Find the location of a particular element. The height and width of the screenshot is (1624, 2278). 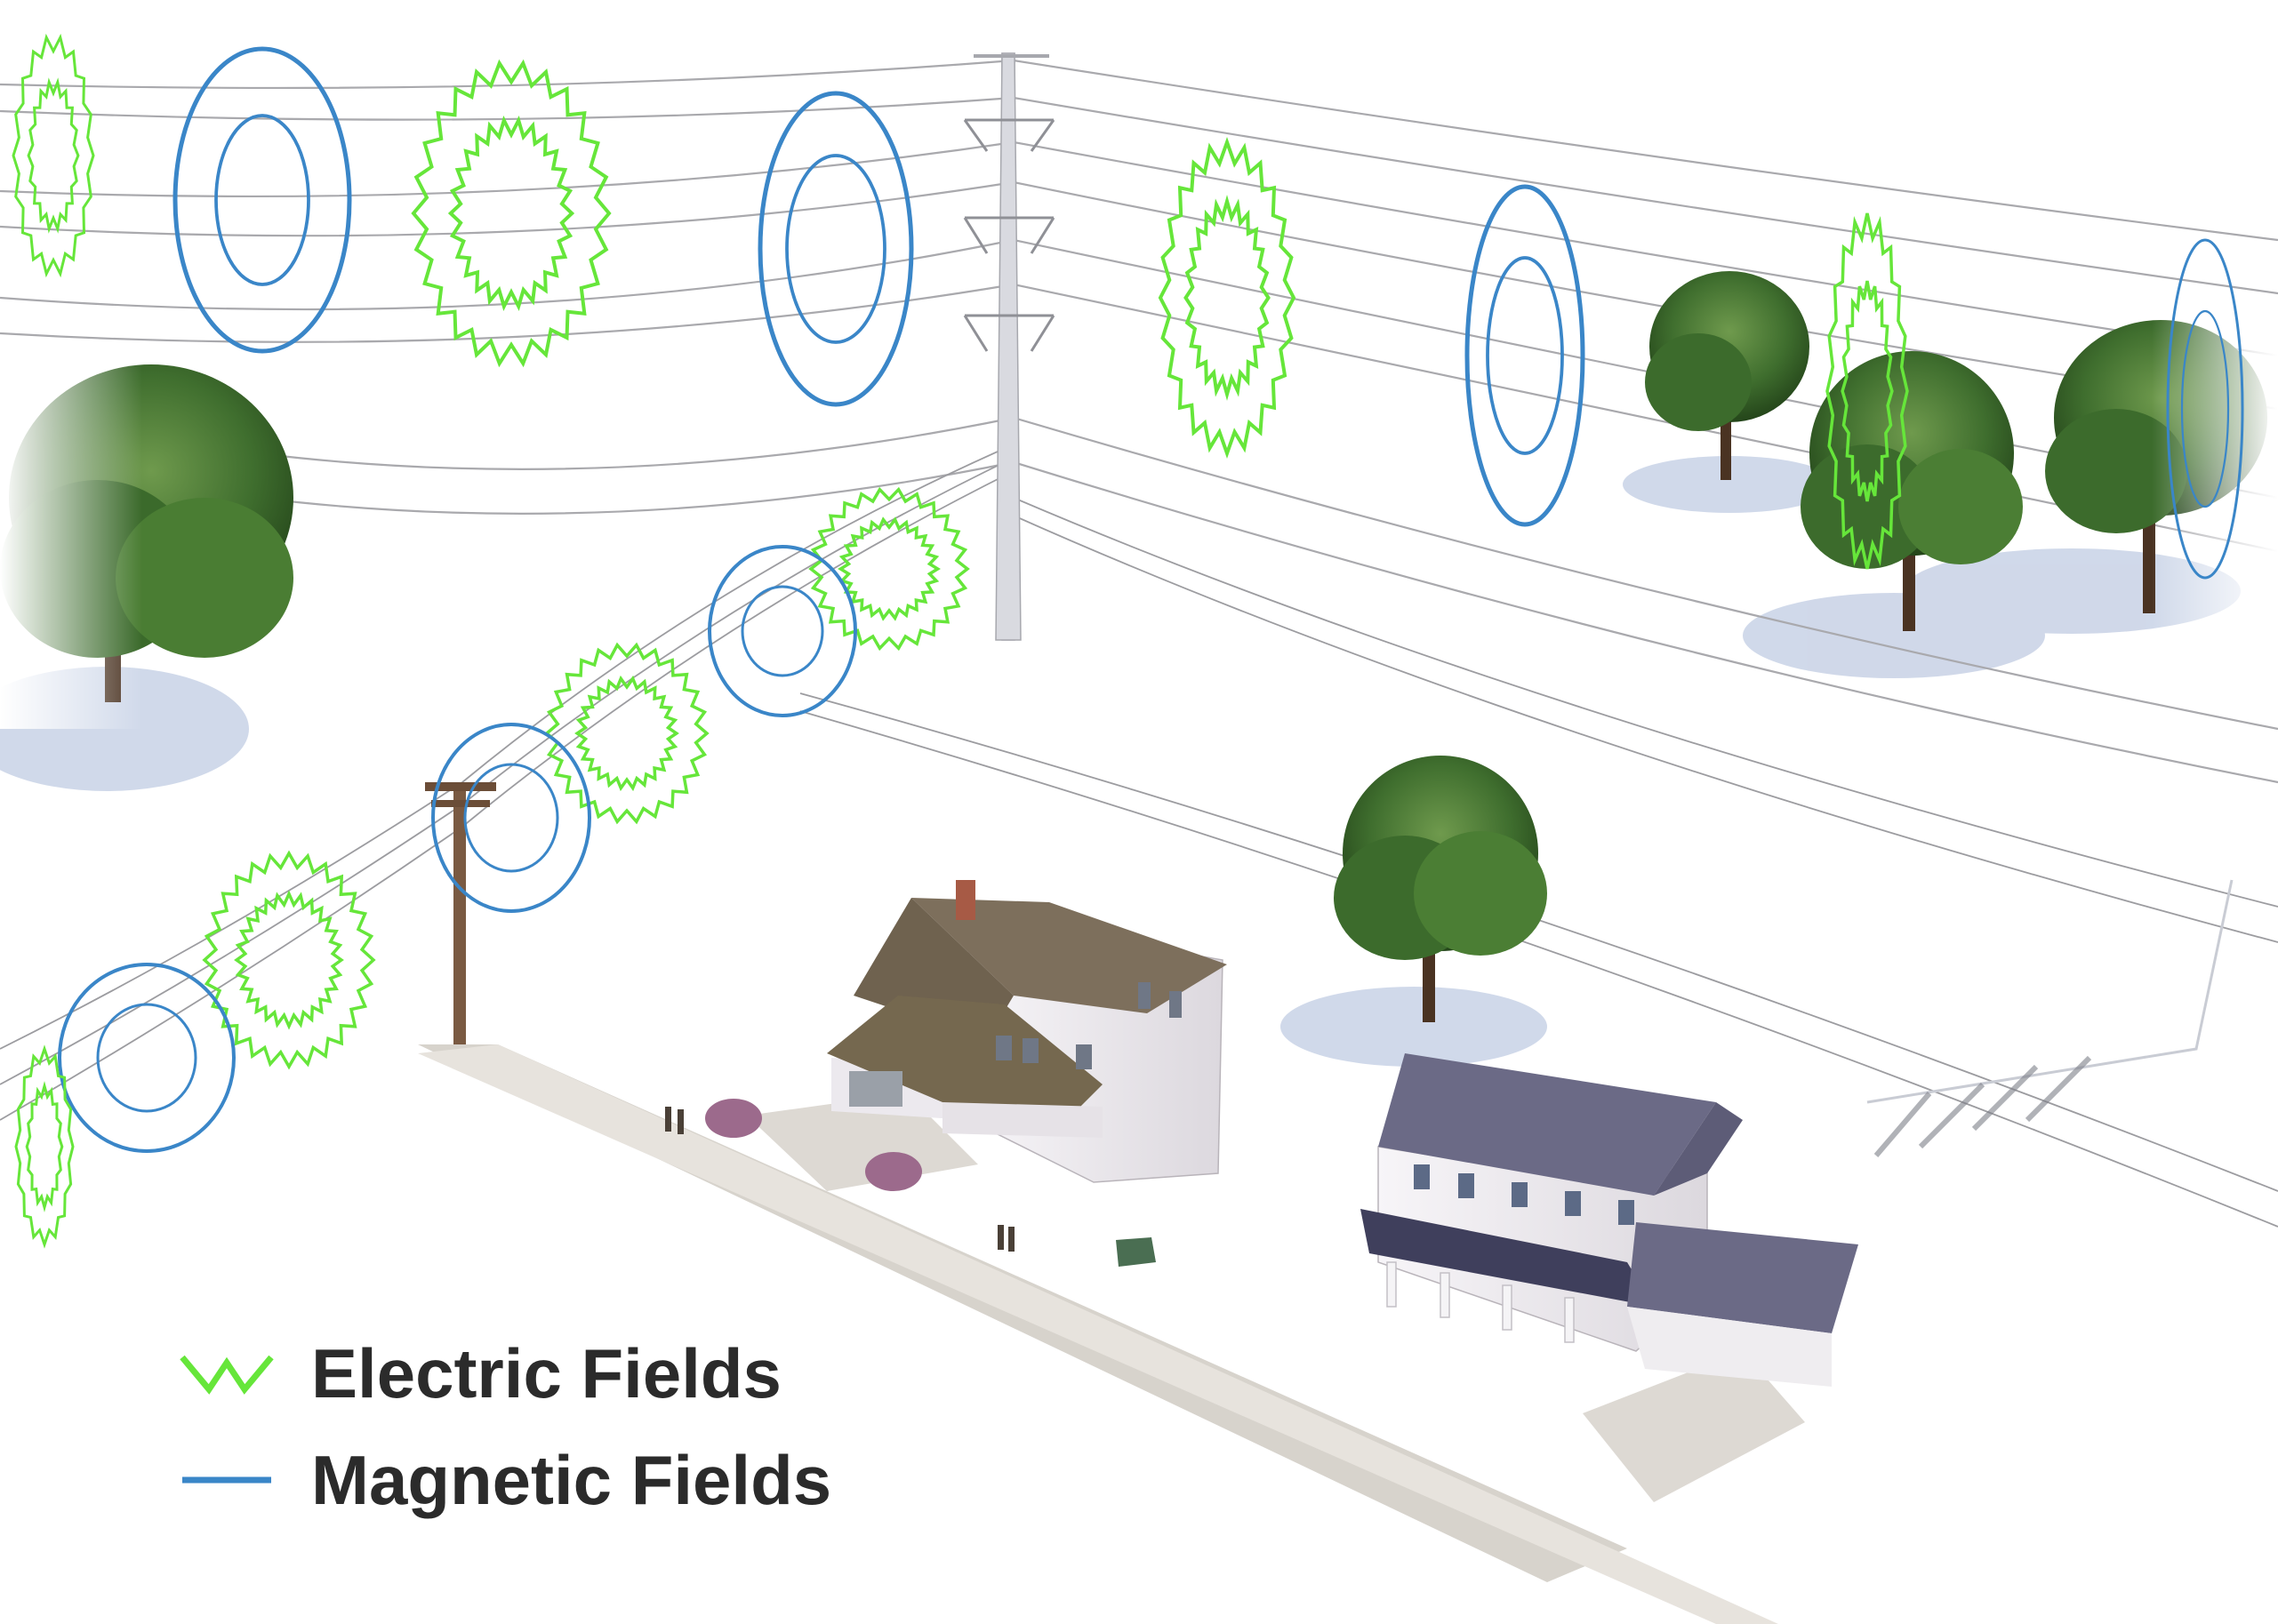

legend-electric: Electric Fields is located at coordinates (578, 1373).